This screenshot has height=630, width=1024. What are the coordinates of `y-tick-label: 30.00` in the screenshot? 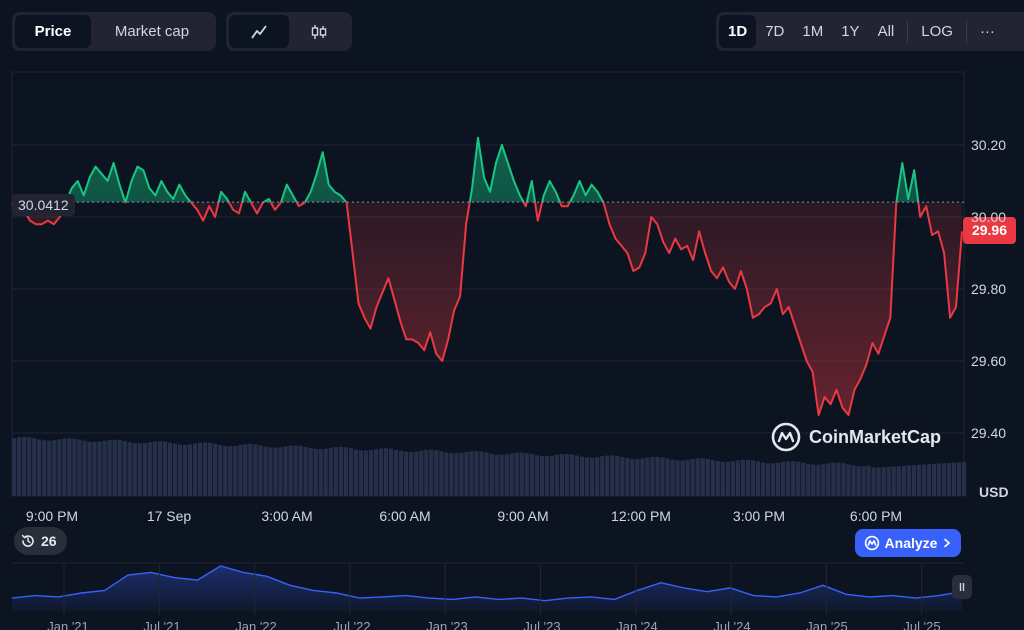 It's located at (989, 217).